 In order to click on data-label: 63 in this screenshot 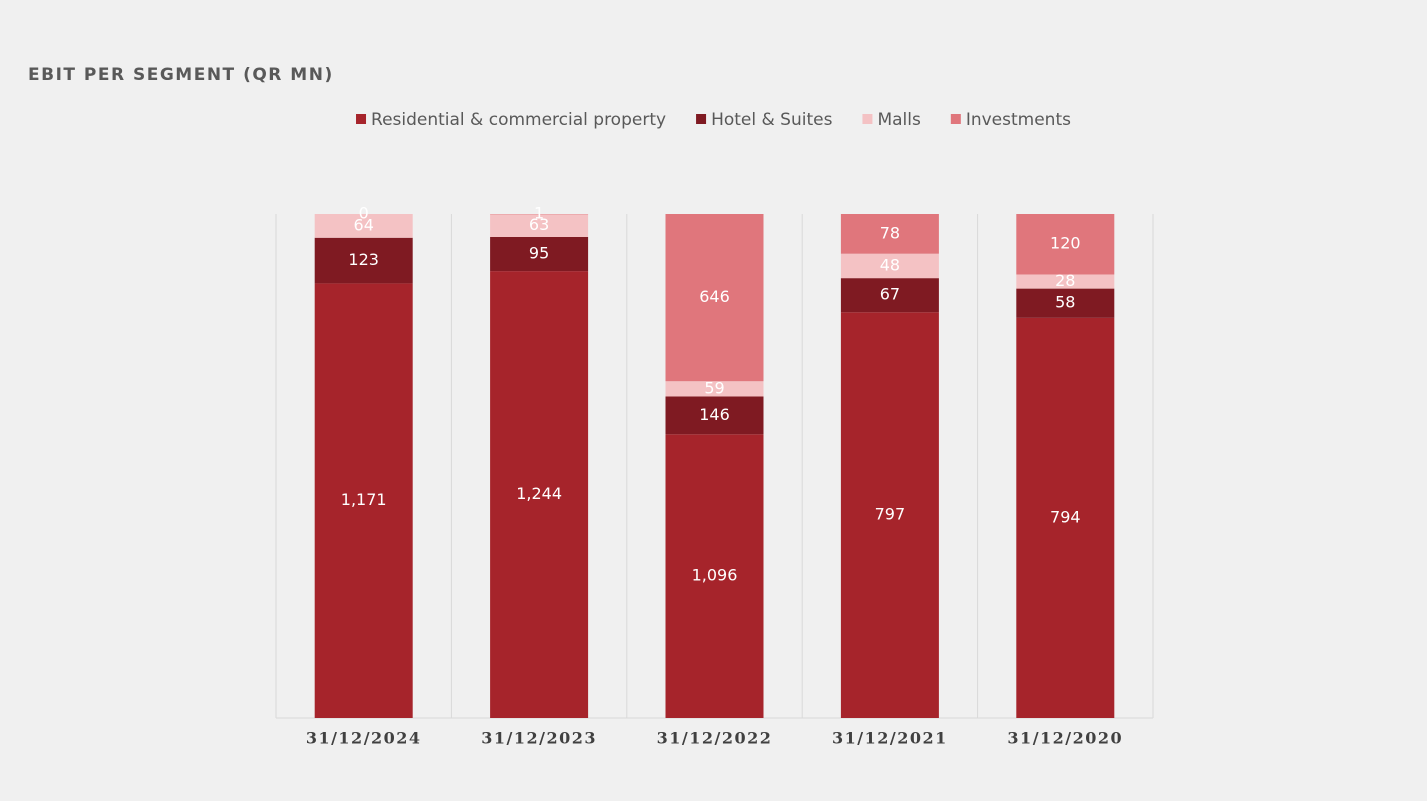, I will do `click(539, 224)`.